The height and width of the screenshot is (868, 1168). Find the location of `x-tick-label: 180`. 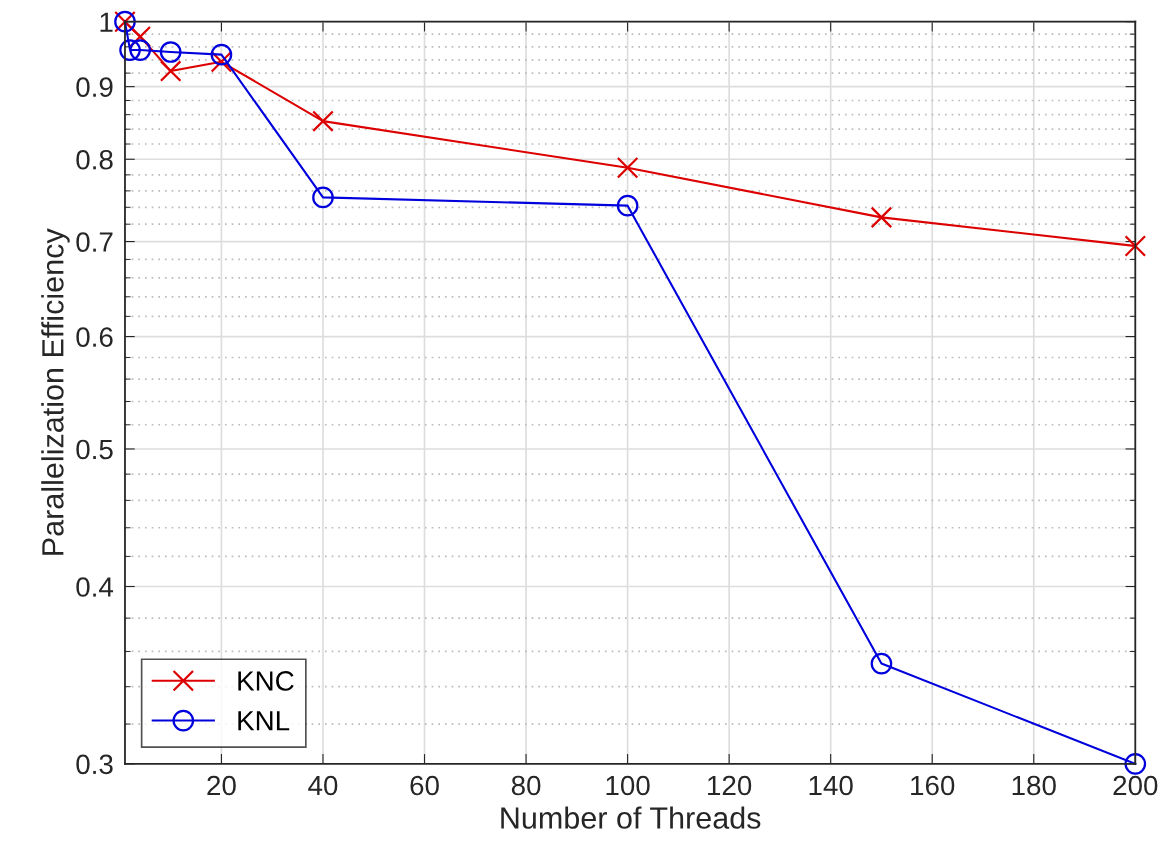

x-tick-label: 180 is located at coordinates (1034, 785).